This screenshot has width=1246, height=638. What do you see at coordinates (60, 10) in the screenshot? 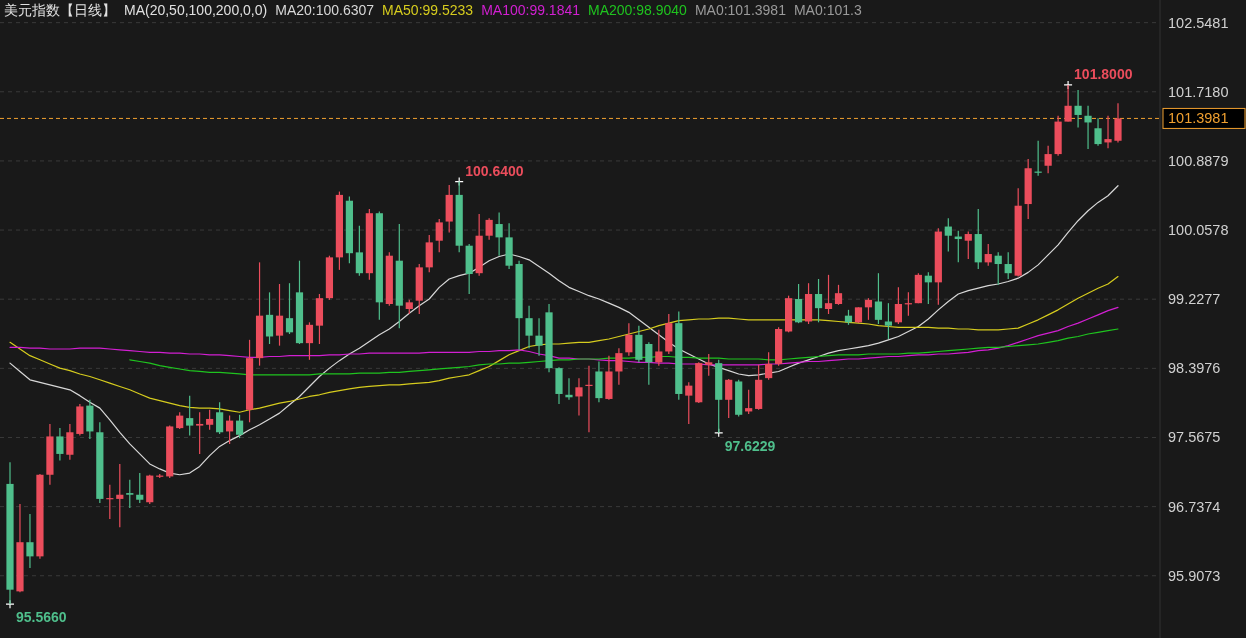
I see `chart-title: 美元指数【日线】` at bounding box center [60, 10].